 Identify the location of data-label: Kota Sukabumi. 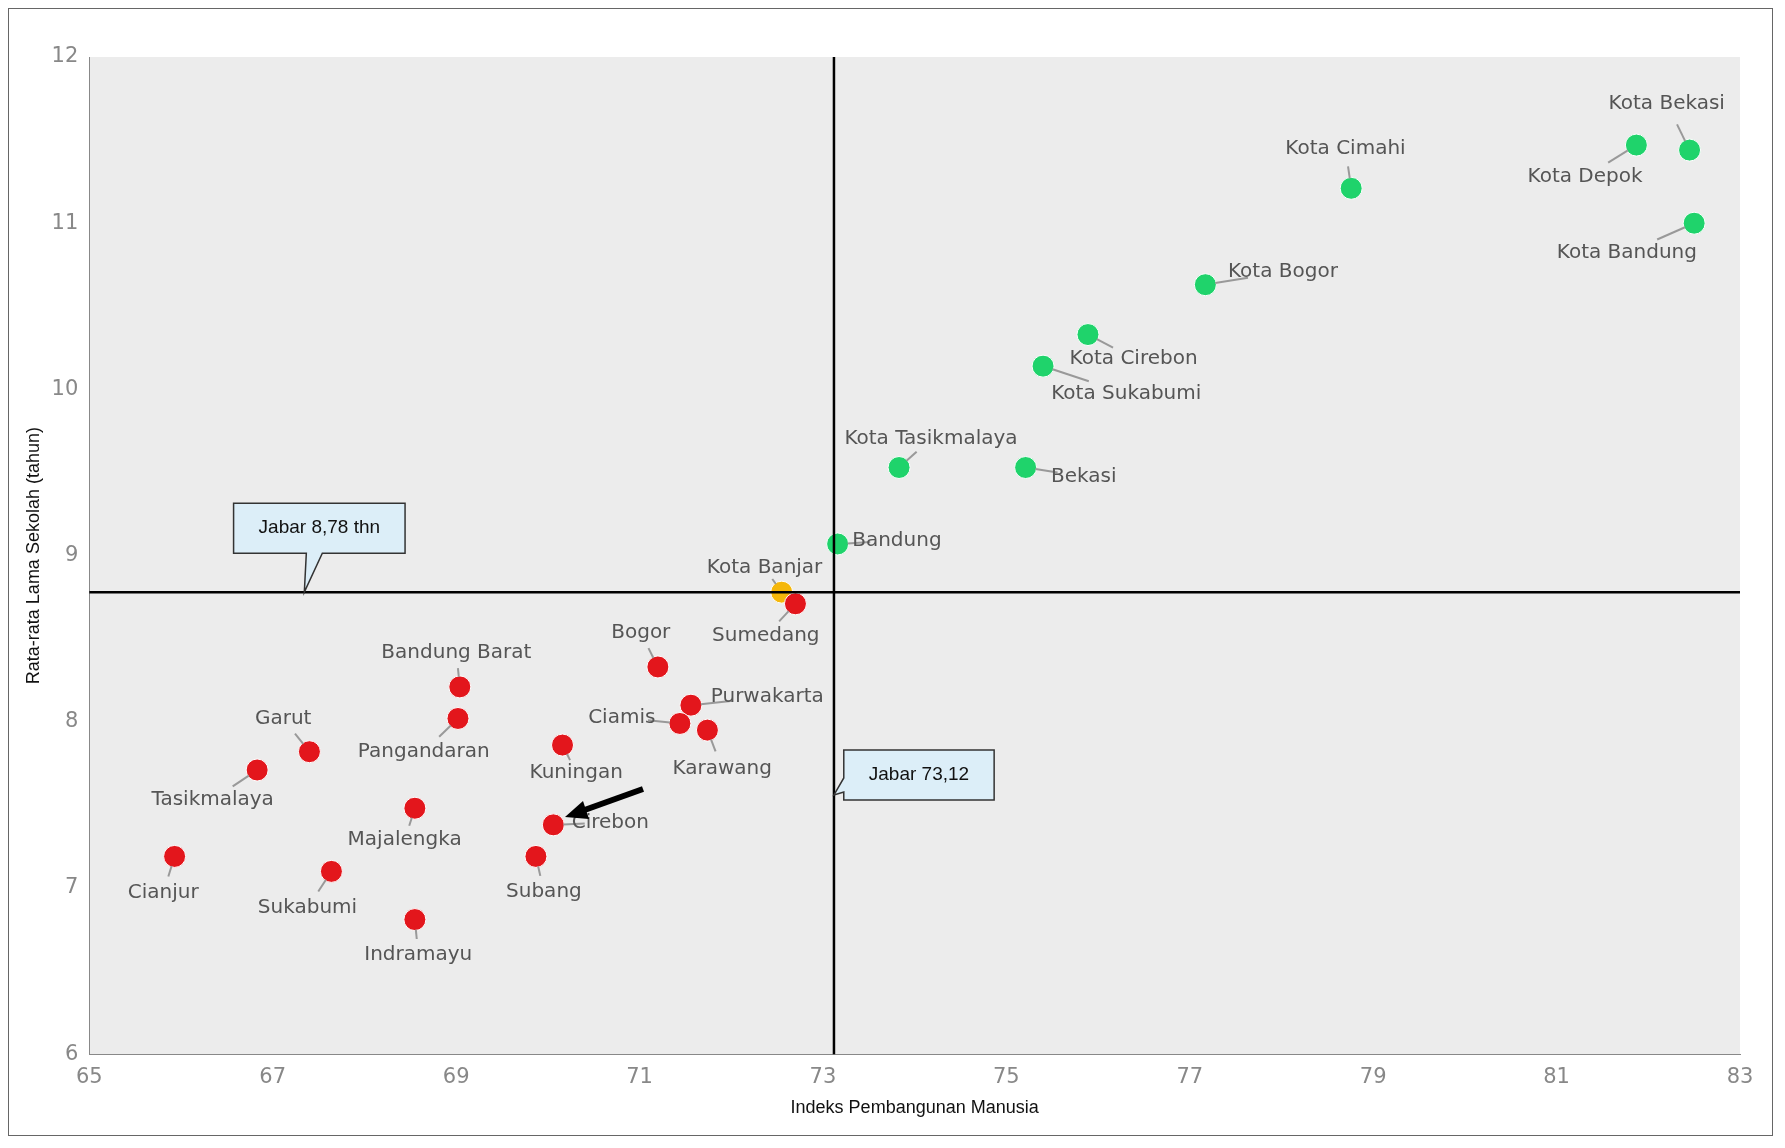
(1126, 391).